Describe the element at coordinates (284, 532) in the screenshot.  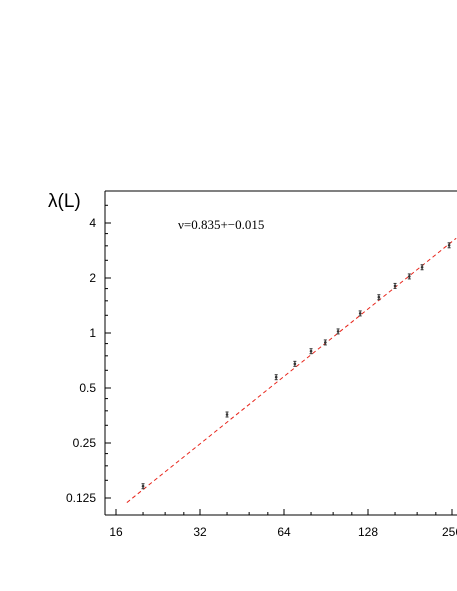
I see `x-tick-label: 64` at that location.